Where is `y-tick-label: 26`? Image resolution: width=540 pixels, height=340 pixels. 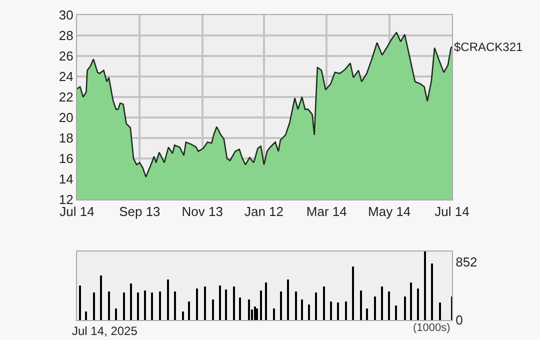 y-tick-label: 26 is located at coordinates (66, 56).